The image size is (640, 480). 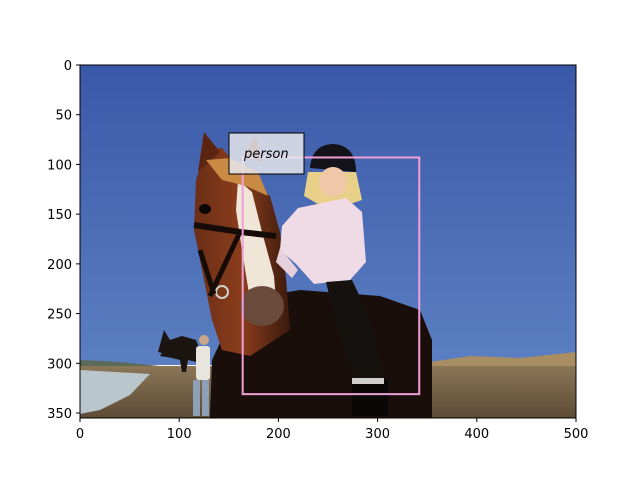 I want to click on y-tick-label: 350, so click(x=59, y=414).